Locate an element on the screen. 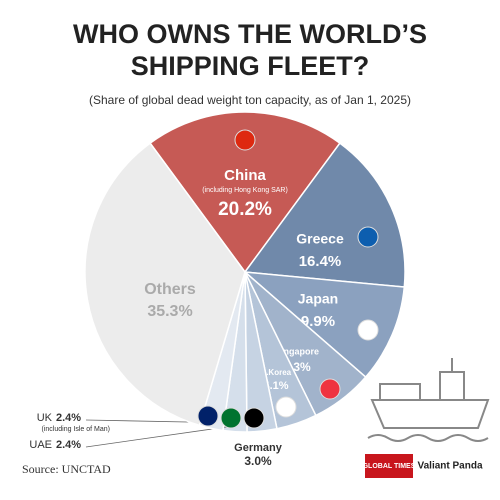 This screenshot has width=500, height=500. chart-title: WHO OWNS THE WORLD’S is located at coordinates (250, 34).